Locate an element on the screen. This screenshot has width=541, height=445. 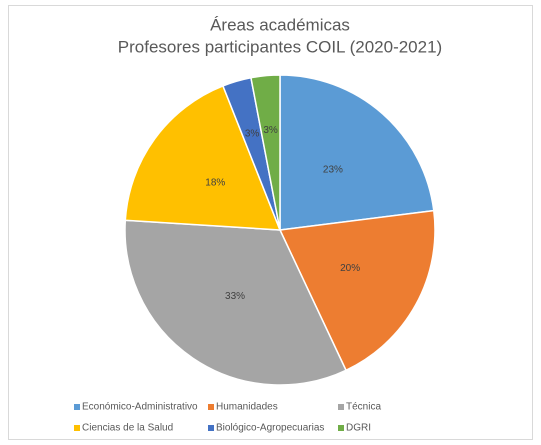
data-label: 18% is located at coordinates (215, 183).